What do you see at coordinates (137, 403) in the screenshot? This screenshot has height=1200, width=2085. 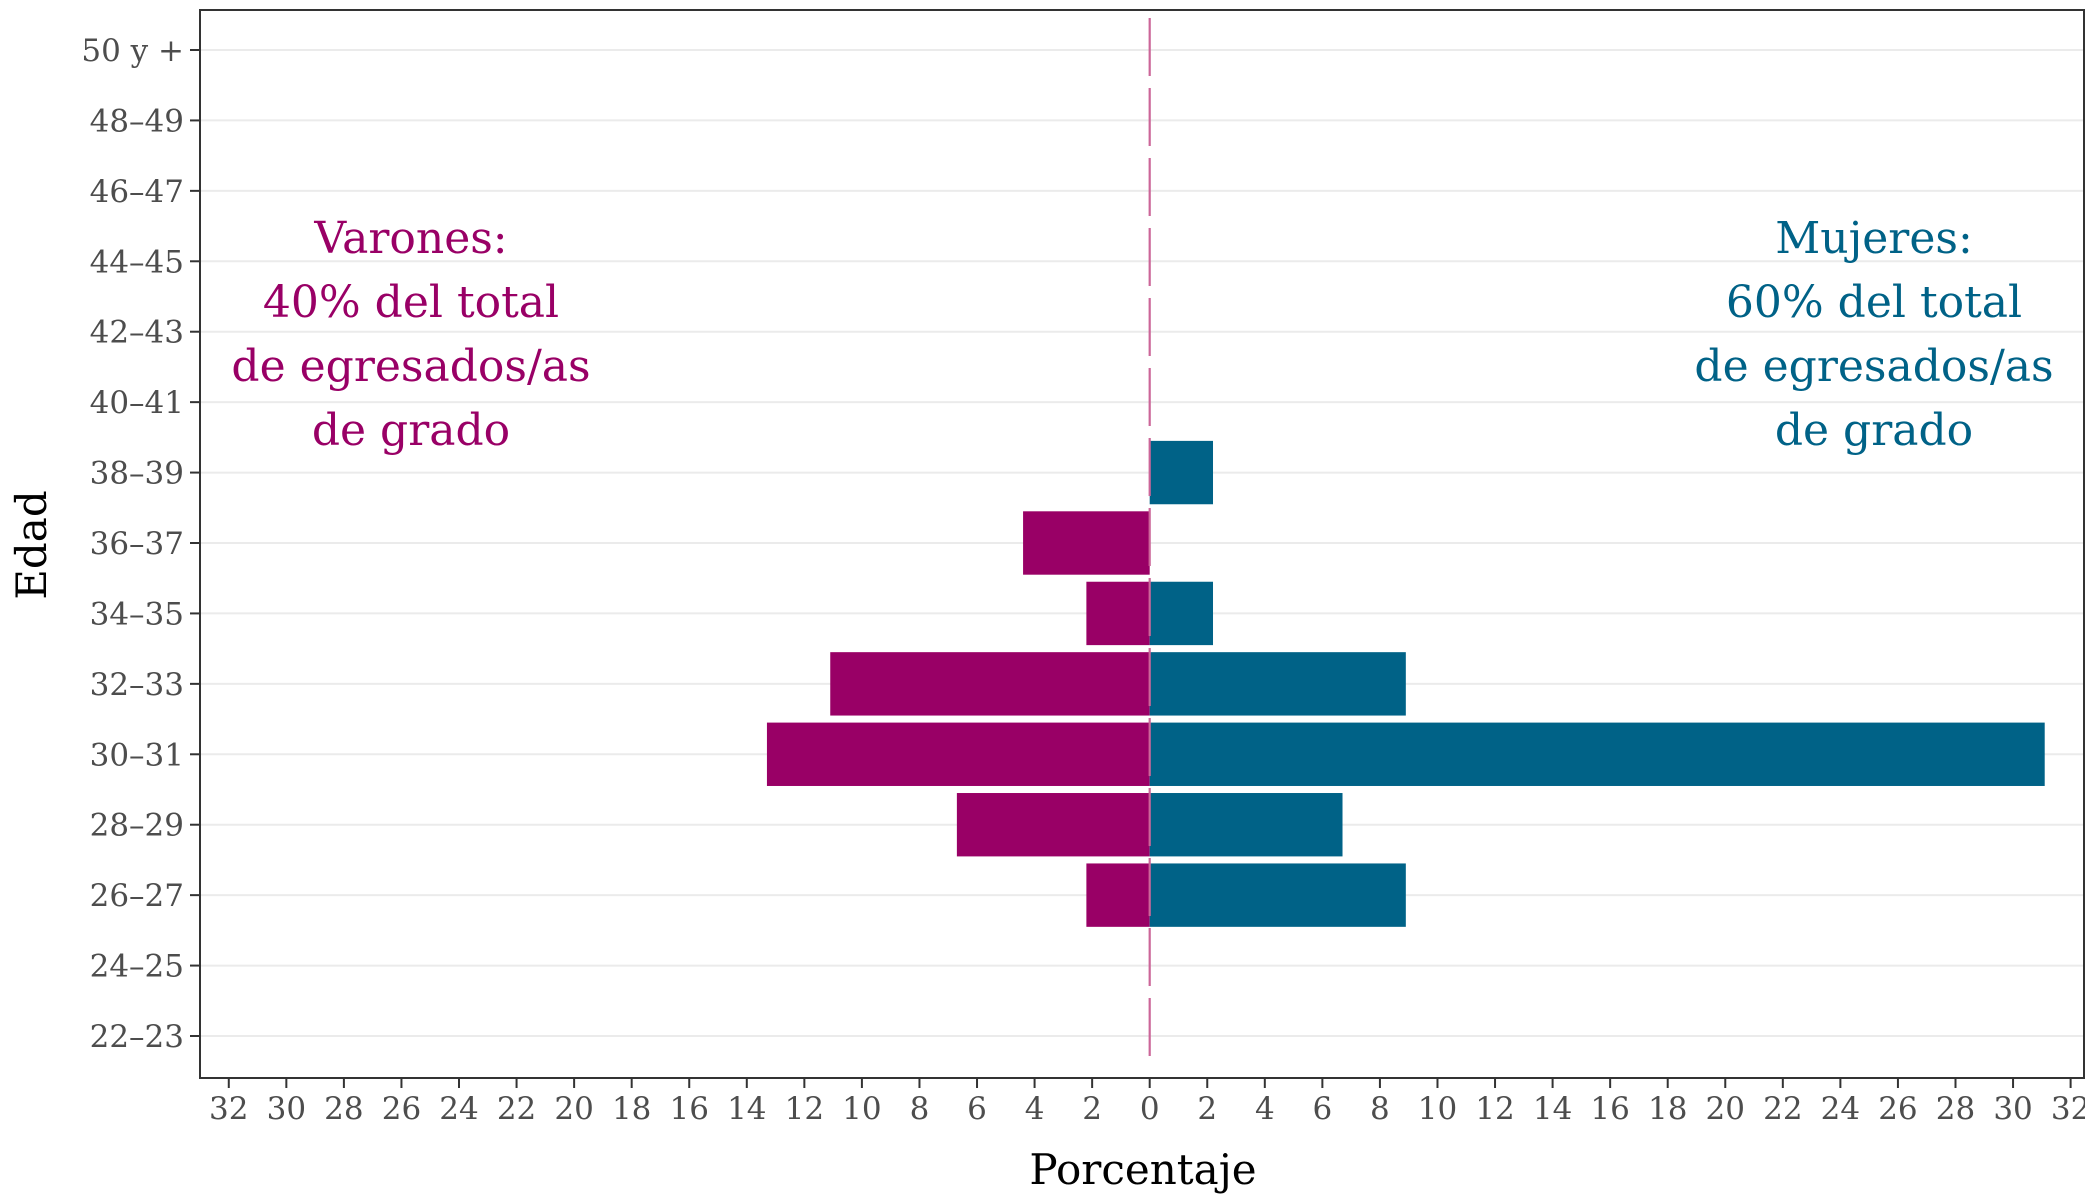 I see `y-tick-label: 40–41` at bounding box center [137, 403].